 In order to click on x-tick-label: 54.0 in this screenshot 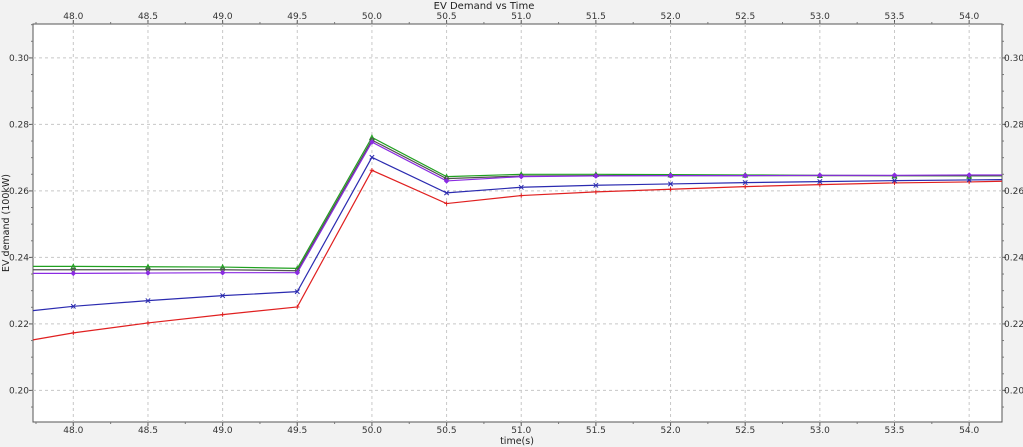, I will do `click(969, 431)`.